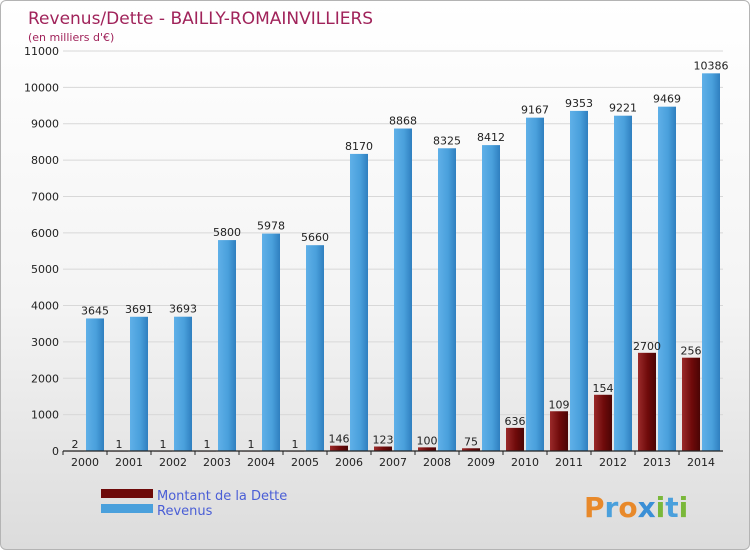 This screenshot has width=750, height=550. Describe the element at coordinates (701, 462) in the screenshot. I see `x-tick-label-2014: 2014` at that location.